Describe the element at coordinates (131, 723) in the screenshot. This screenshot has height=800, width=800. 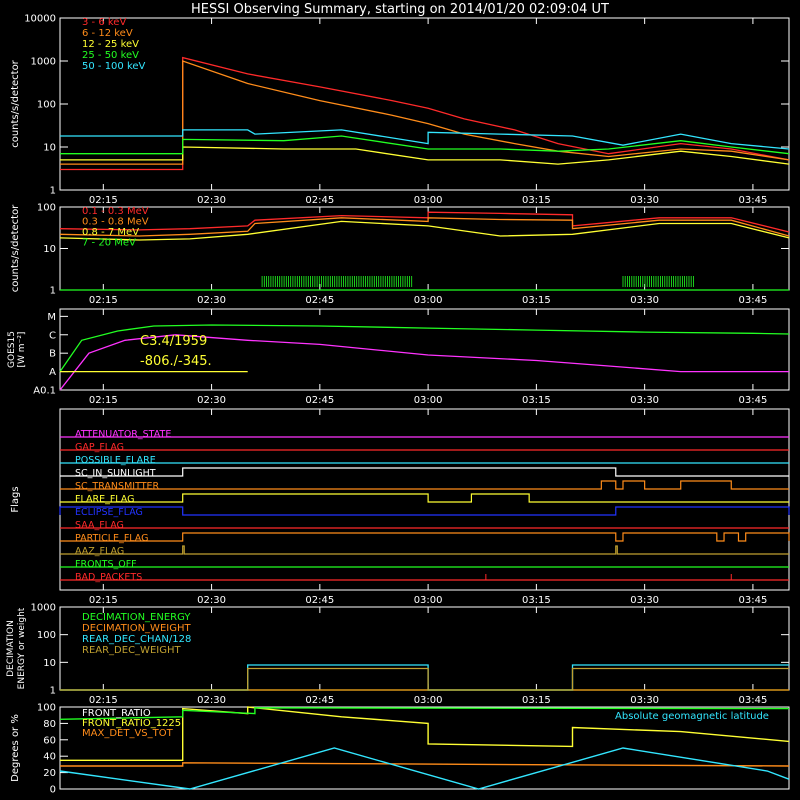
I see `panel6-legend-1: FRONT_RATIO_1225` at that location.